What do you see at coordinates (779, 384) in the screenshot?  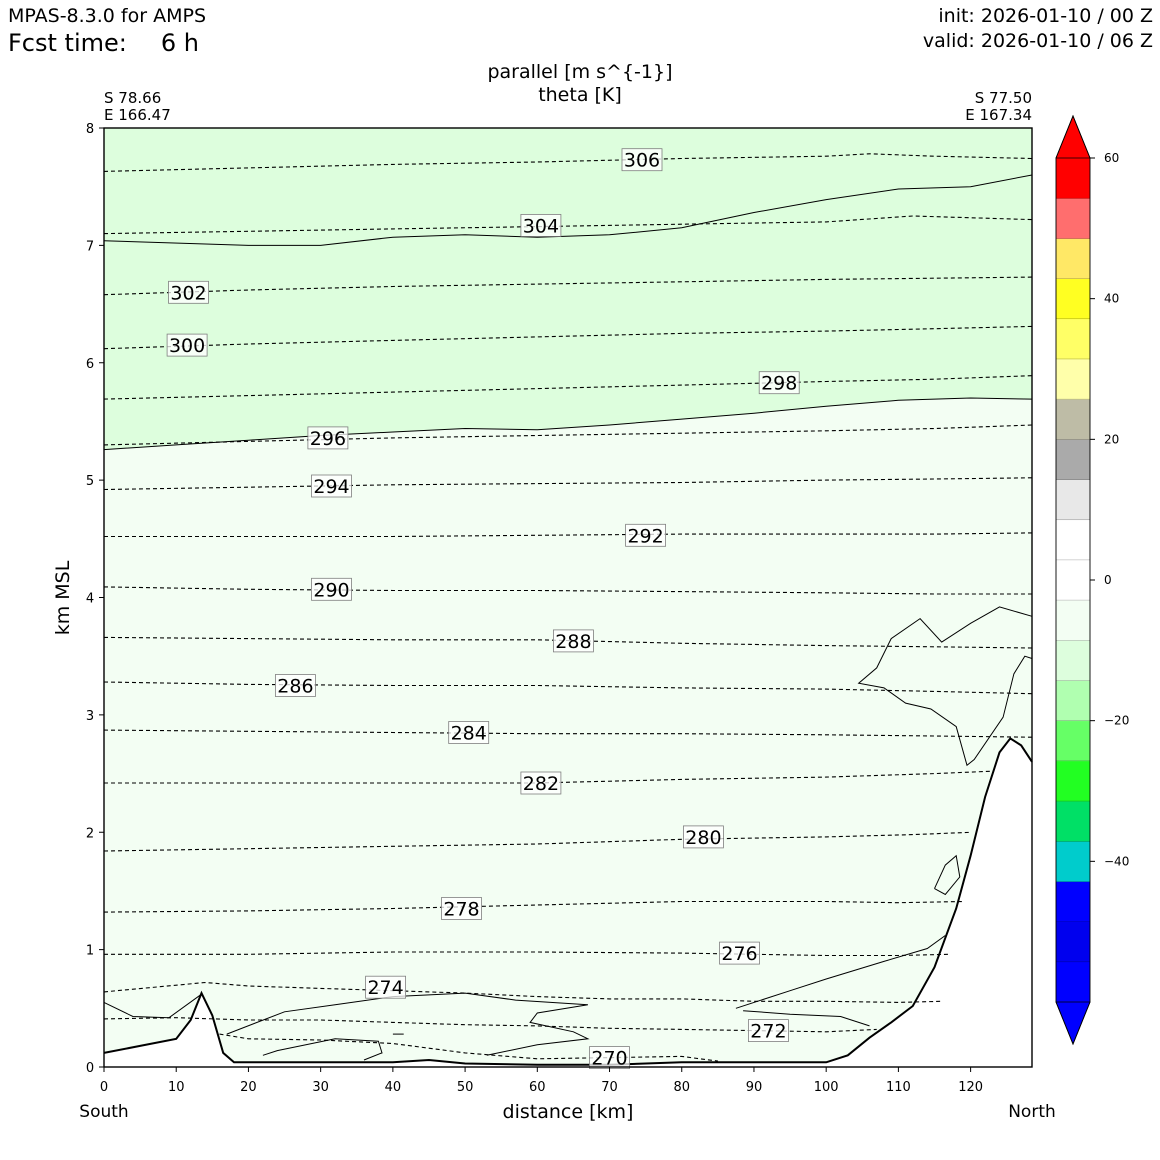 I see `contour-label-298: 298` at bounding box center [779, 384].